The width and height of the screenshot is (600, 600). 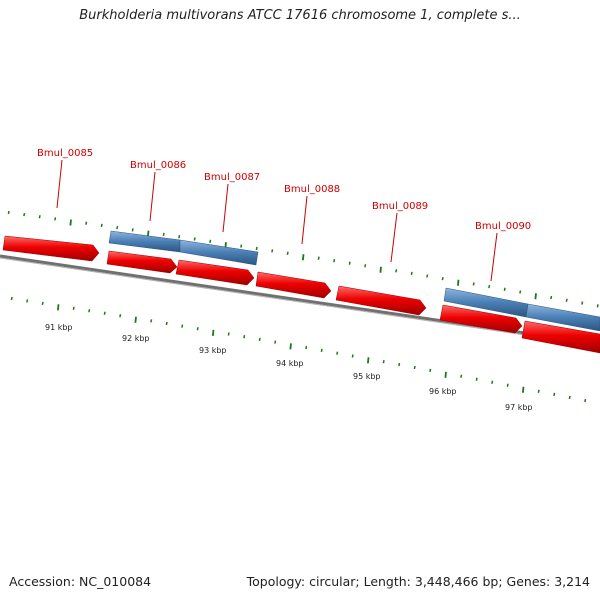 I want to click on gene-label-bmul-0089: Bmul_0089, so click(x=400, y=232).